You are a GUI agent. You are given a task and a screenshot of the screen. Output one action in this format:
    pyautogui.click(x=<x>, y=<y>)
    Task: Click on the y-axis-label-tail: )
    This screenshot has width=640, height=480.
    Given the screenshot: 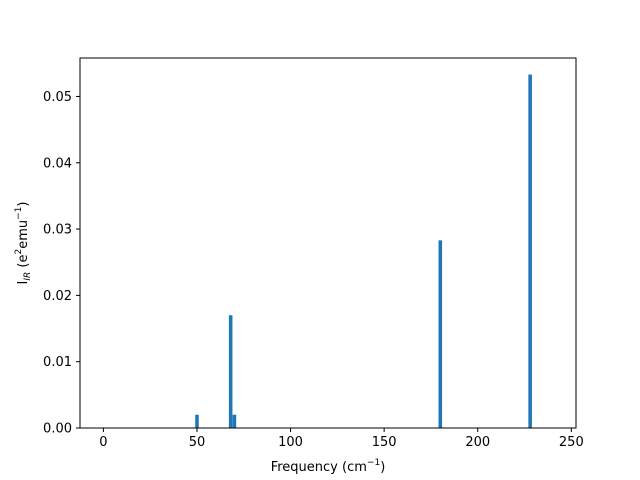 What is the action you would take?
    pyautogui.click(x=23, y=204)
    